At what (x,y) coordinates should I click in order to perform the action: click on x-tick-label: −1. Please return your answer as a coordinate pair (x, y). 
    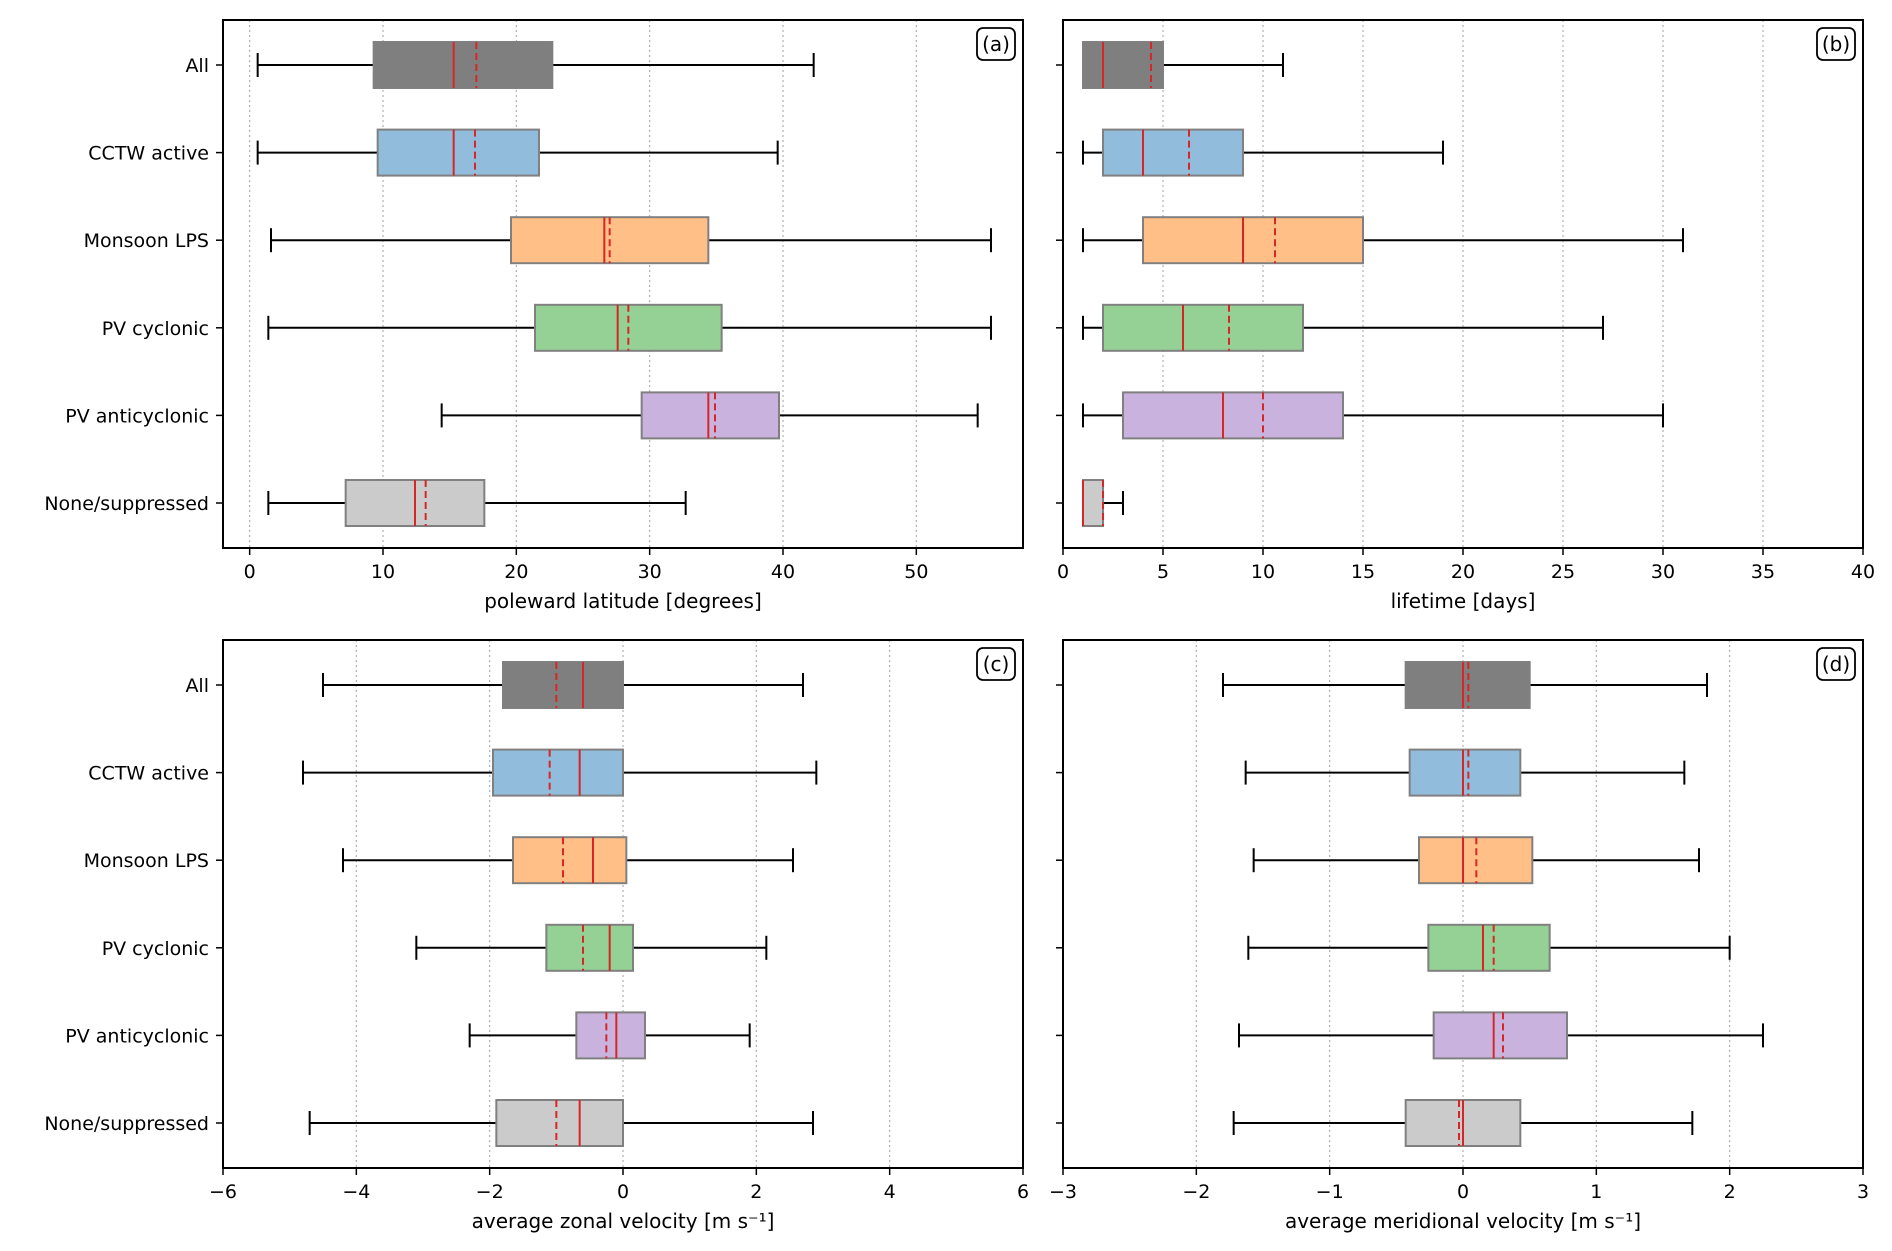
    Looking at the image, I should click on (1330, 1192).